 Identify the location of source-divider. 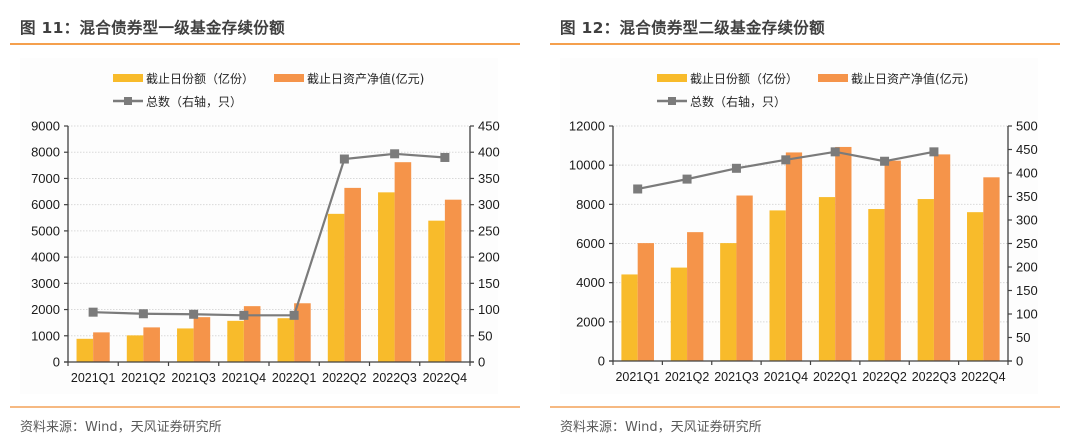
(805, 407).